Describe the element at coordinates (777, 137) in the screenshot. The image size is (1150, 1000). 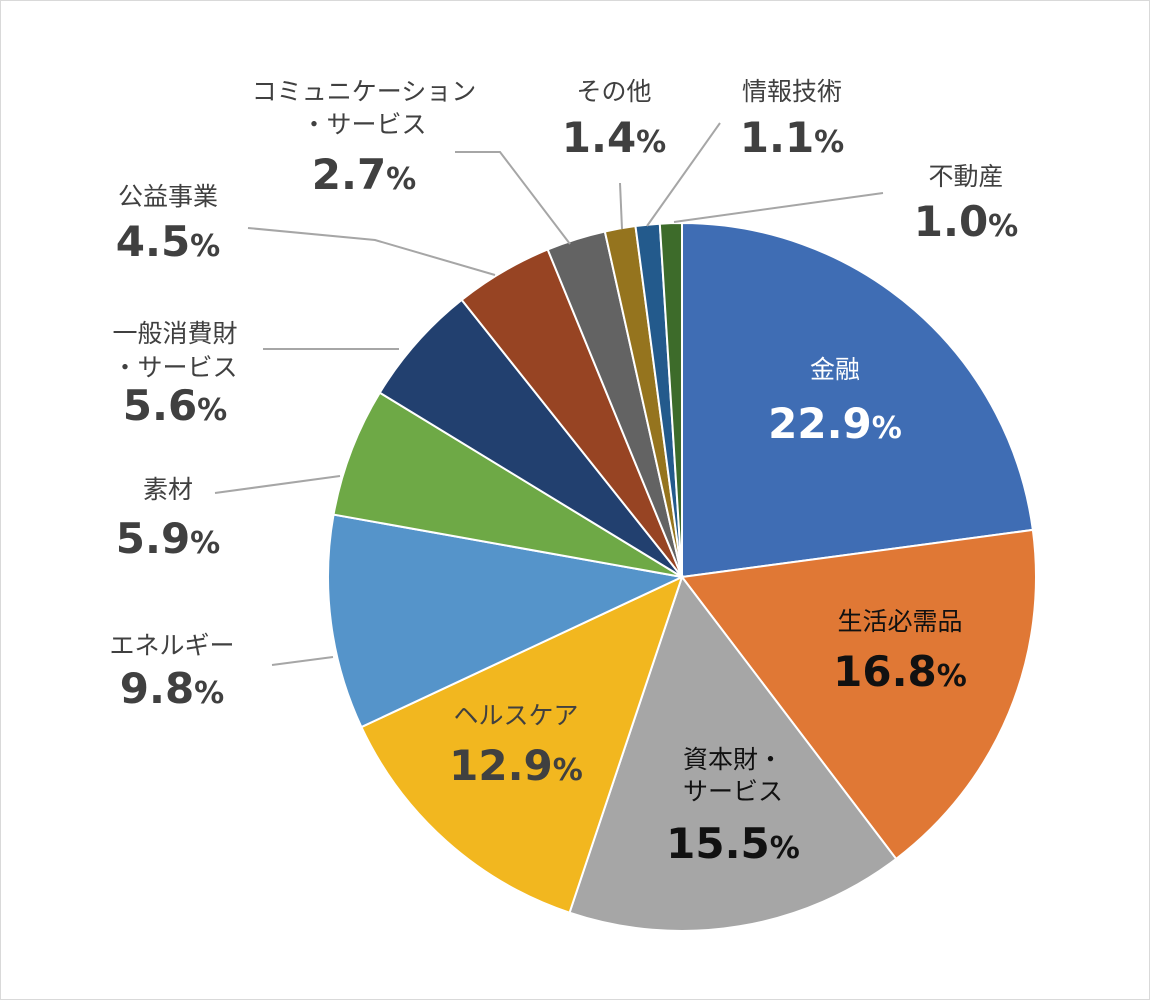
I see `slice-10-value: 1.1` at that location.